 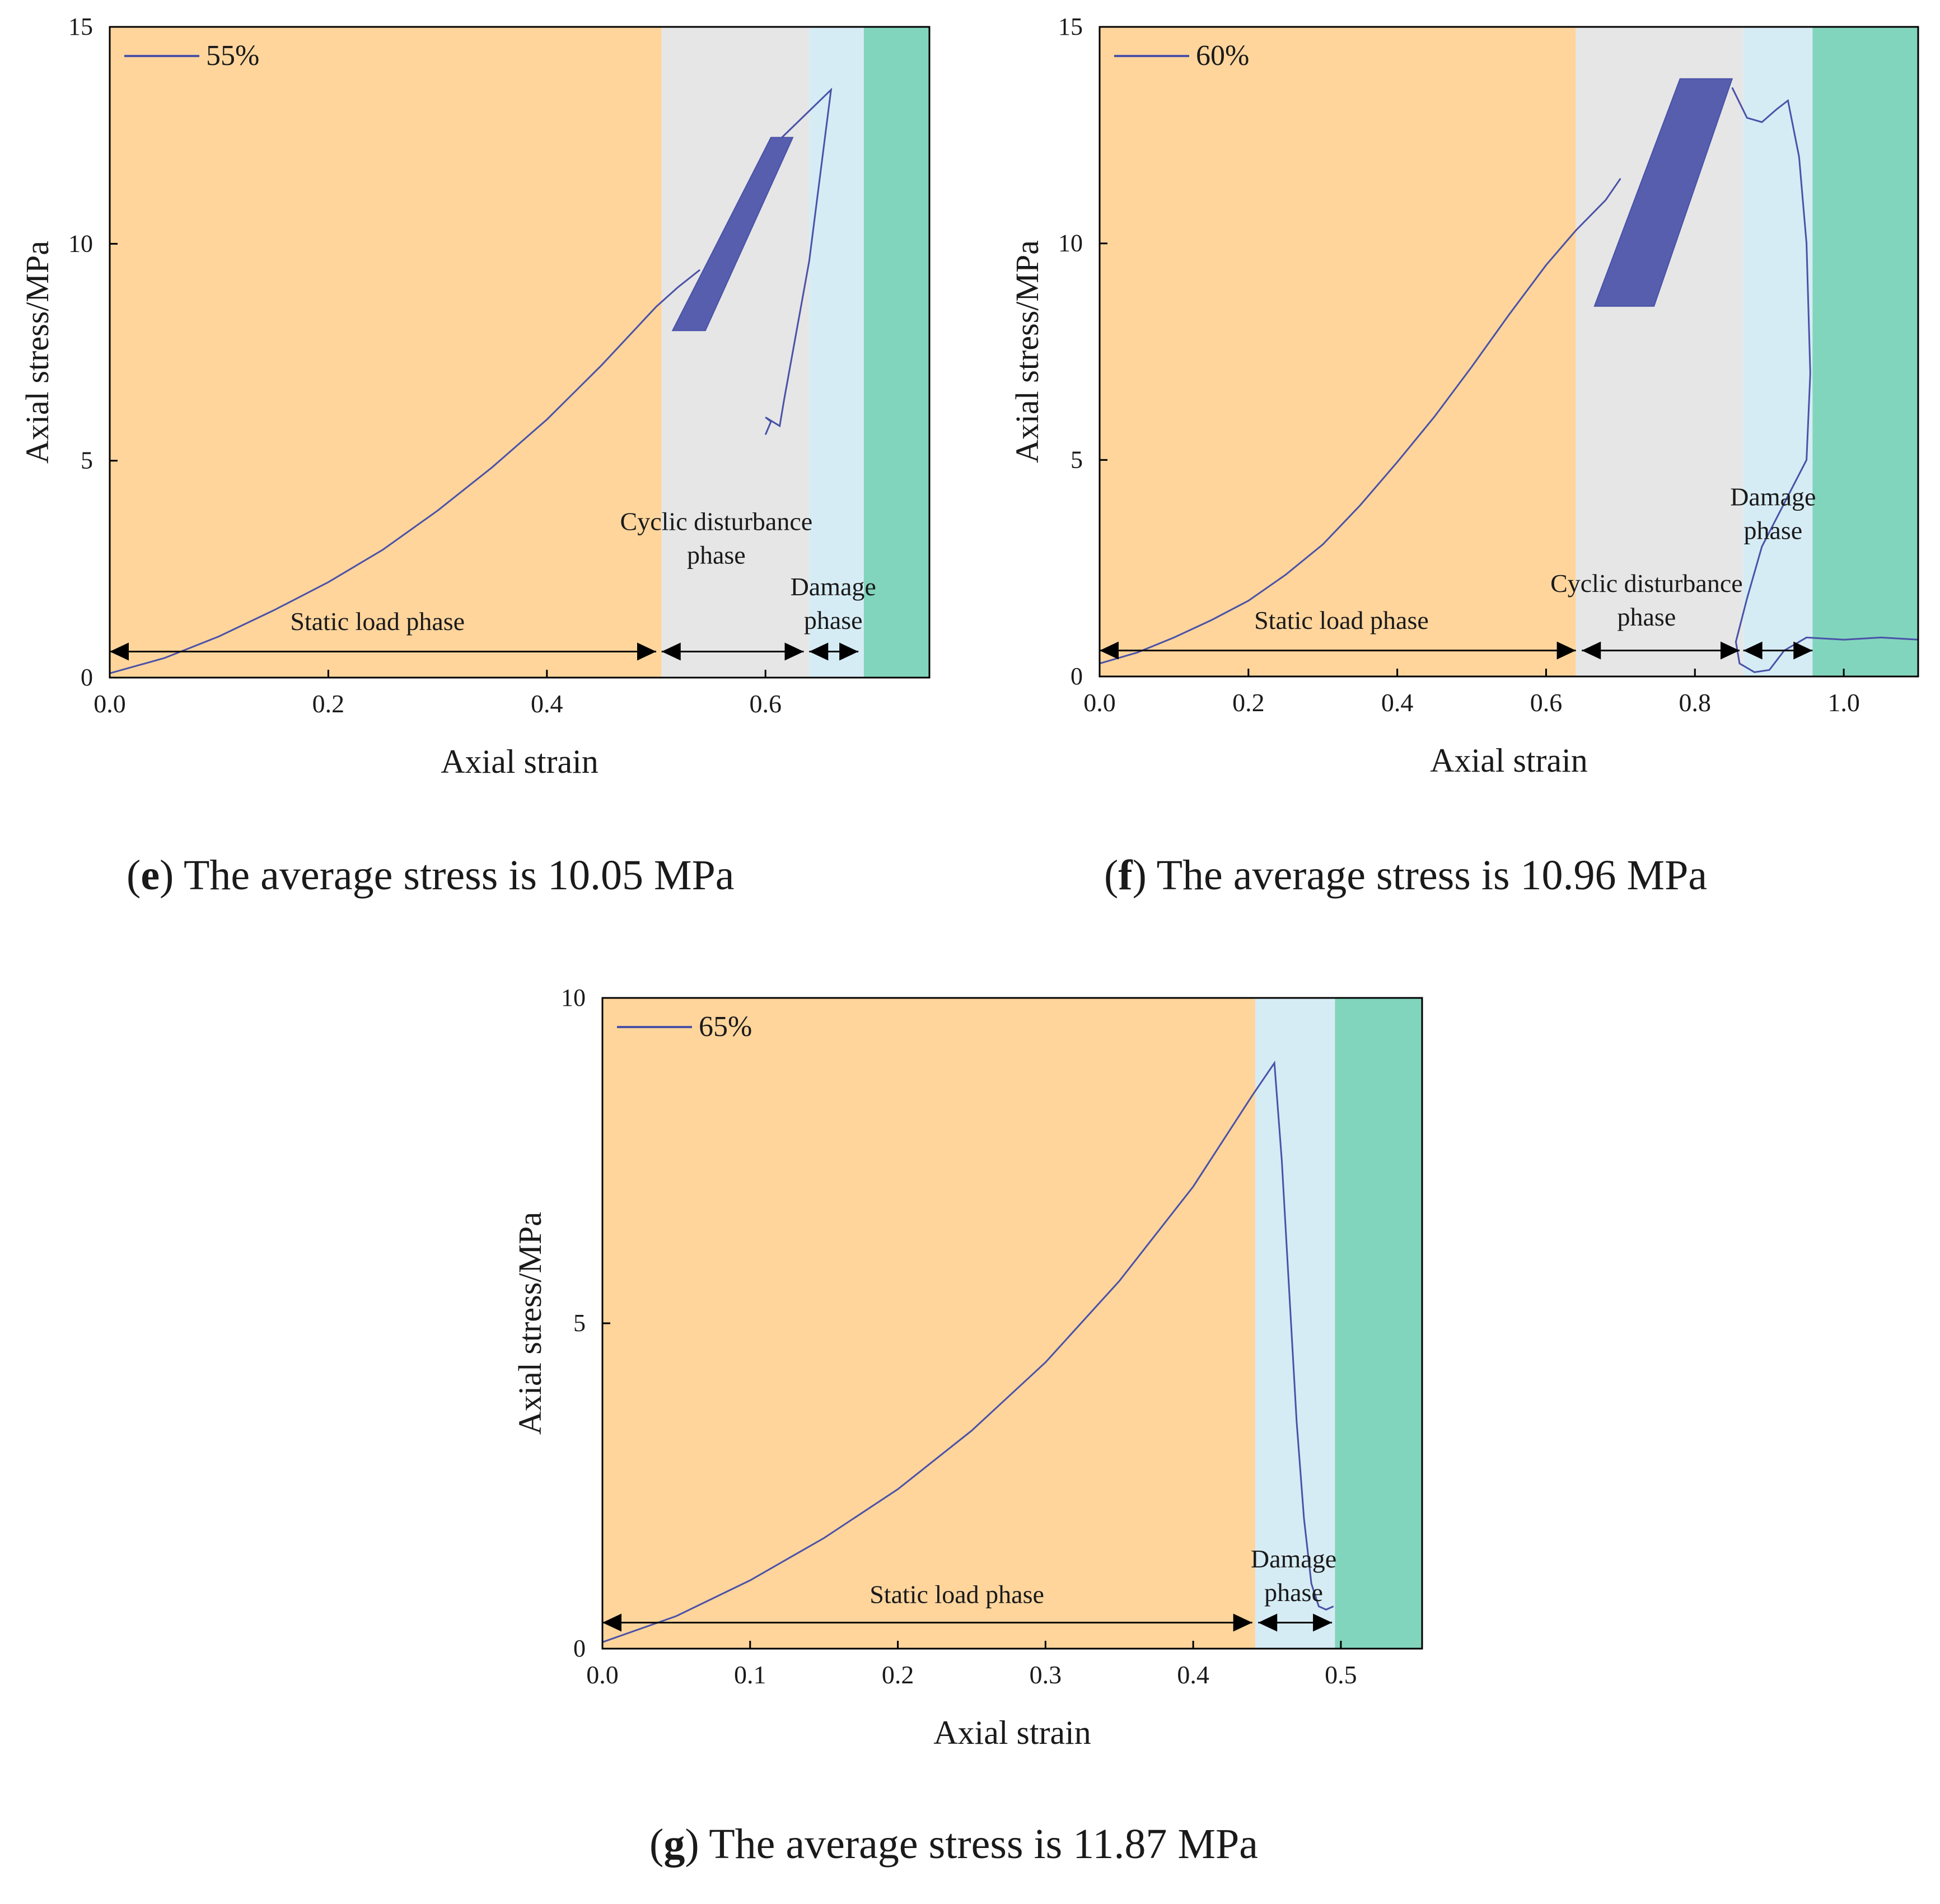 What do you see at coordinates (459, 876) in the screenshot?
I see `caption-text: The average stress is 10.05 MPa` at bounding box center [459, 876].